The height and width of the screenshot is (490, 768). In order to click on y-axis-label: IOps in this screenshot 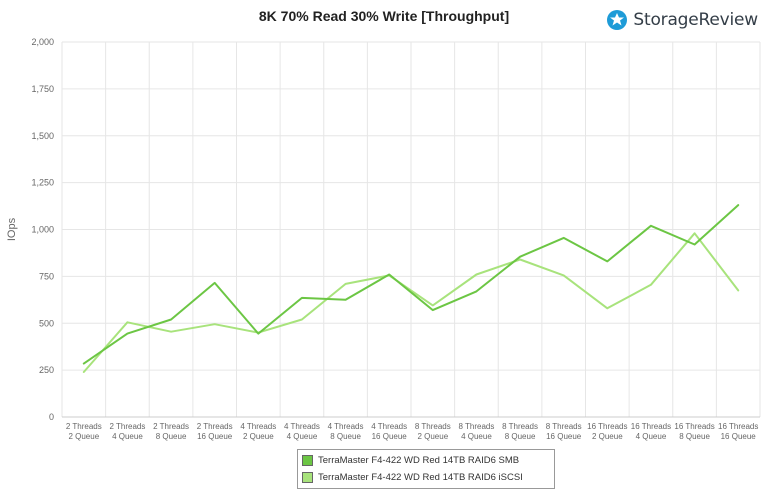, I will do `click(12, 229)`.